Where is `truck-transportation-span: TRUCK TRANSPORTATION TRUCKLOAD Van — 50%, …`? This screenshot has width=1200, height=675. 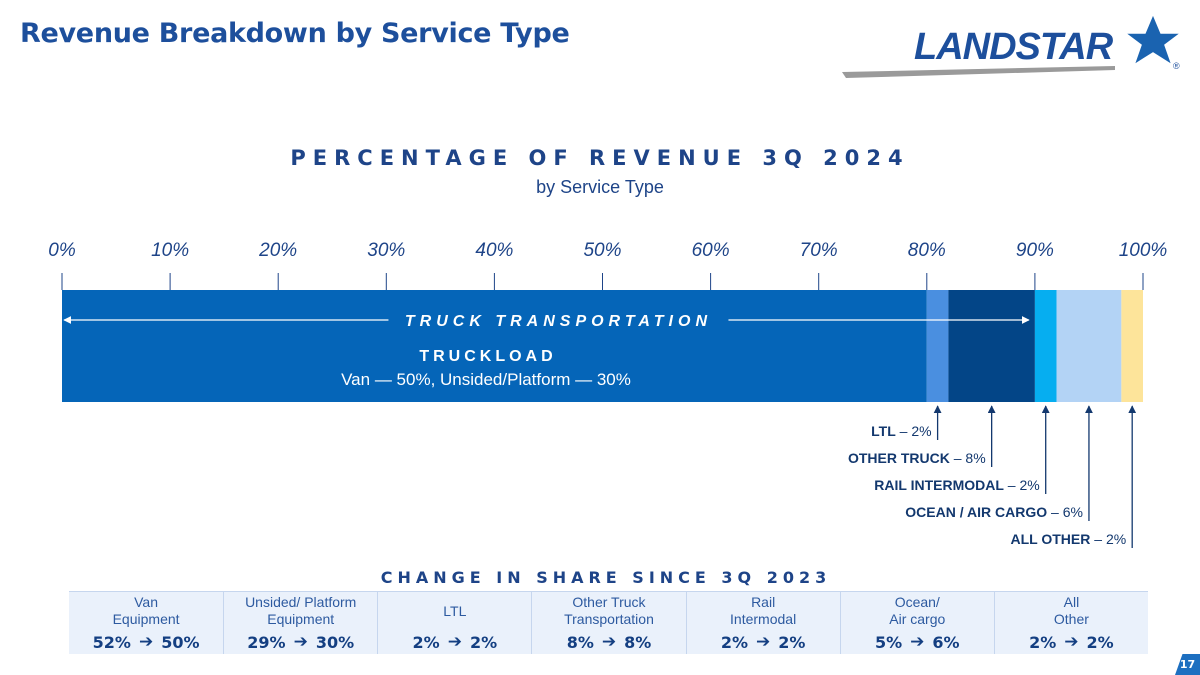 truck-transportation-span: TRUCK TRANSPORTATION TRUCKLOAD Van — 50%, … is located at coordinates (546, 351).